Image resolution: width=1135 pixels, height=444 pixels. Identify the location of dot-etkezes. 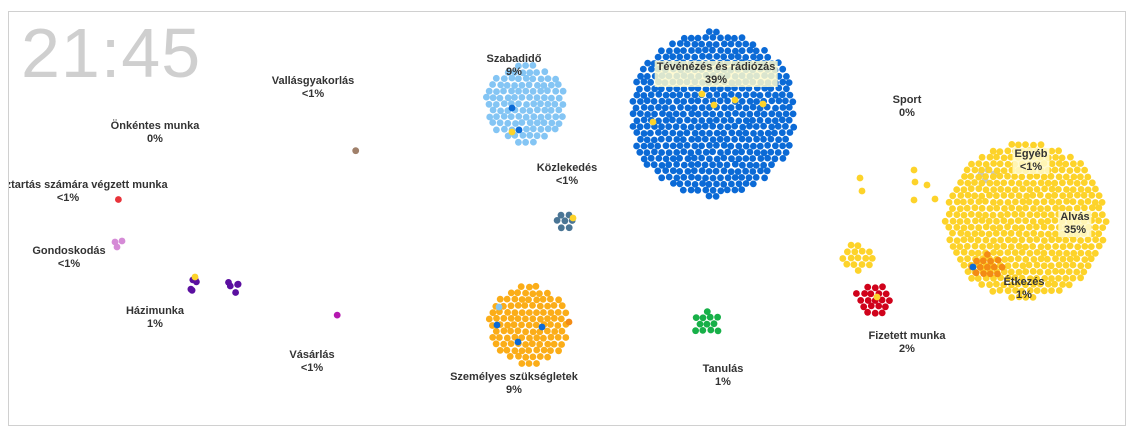
(987, 267).